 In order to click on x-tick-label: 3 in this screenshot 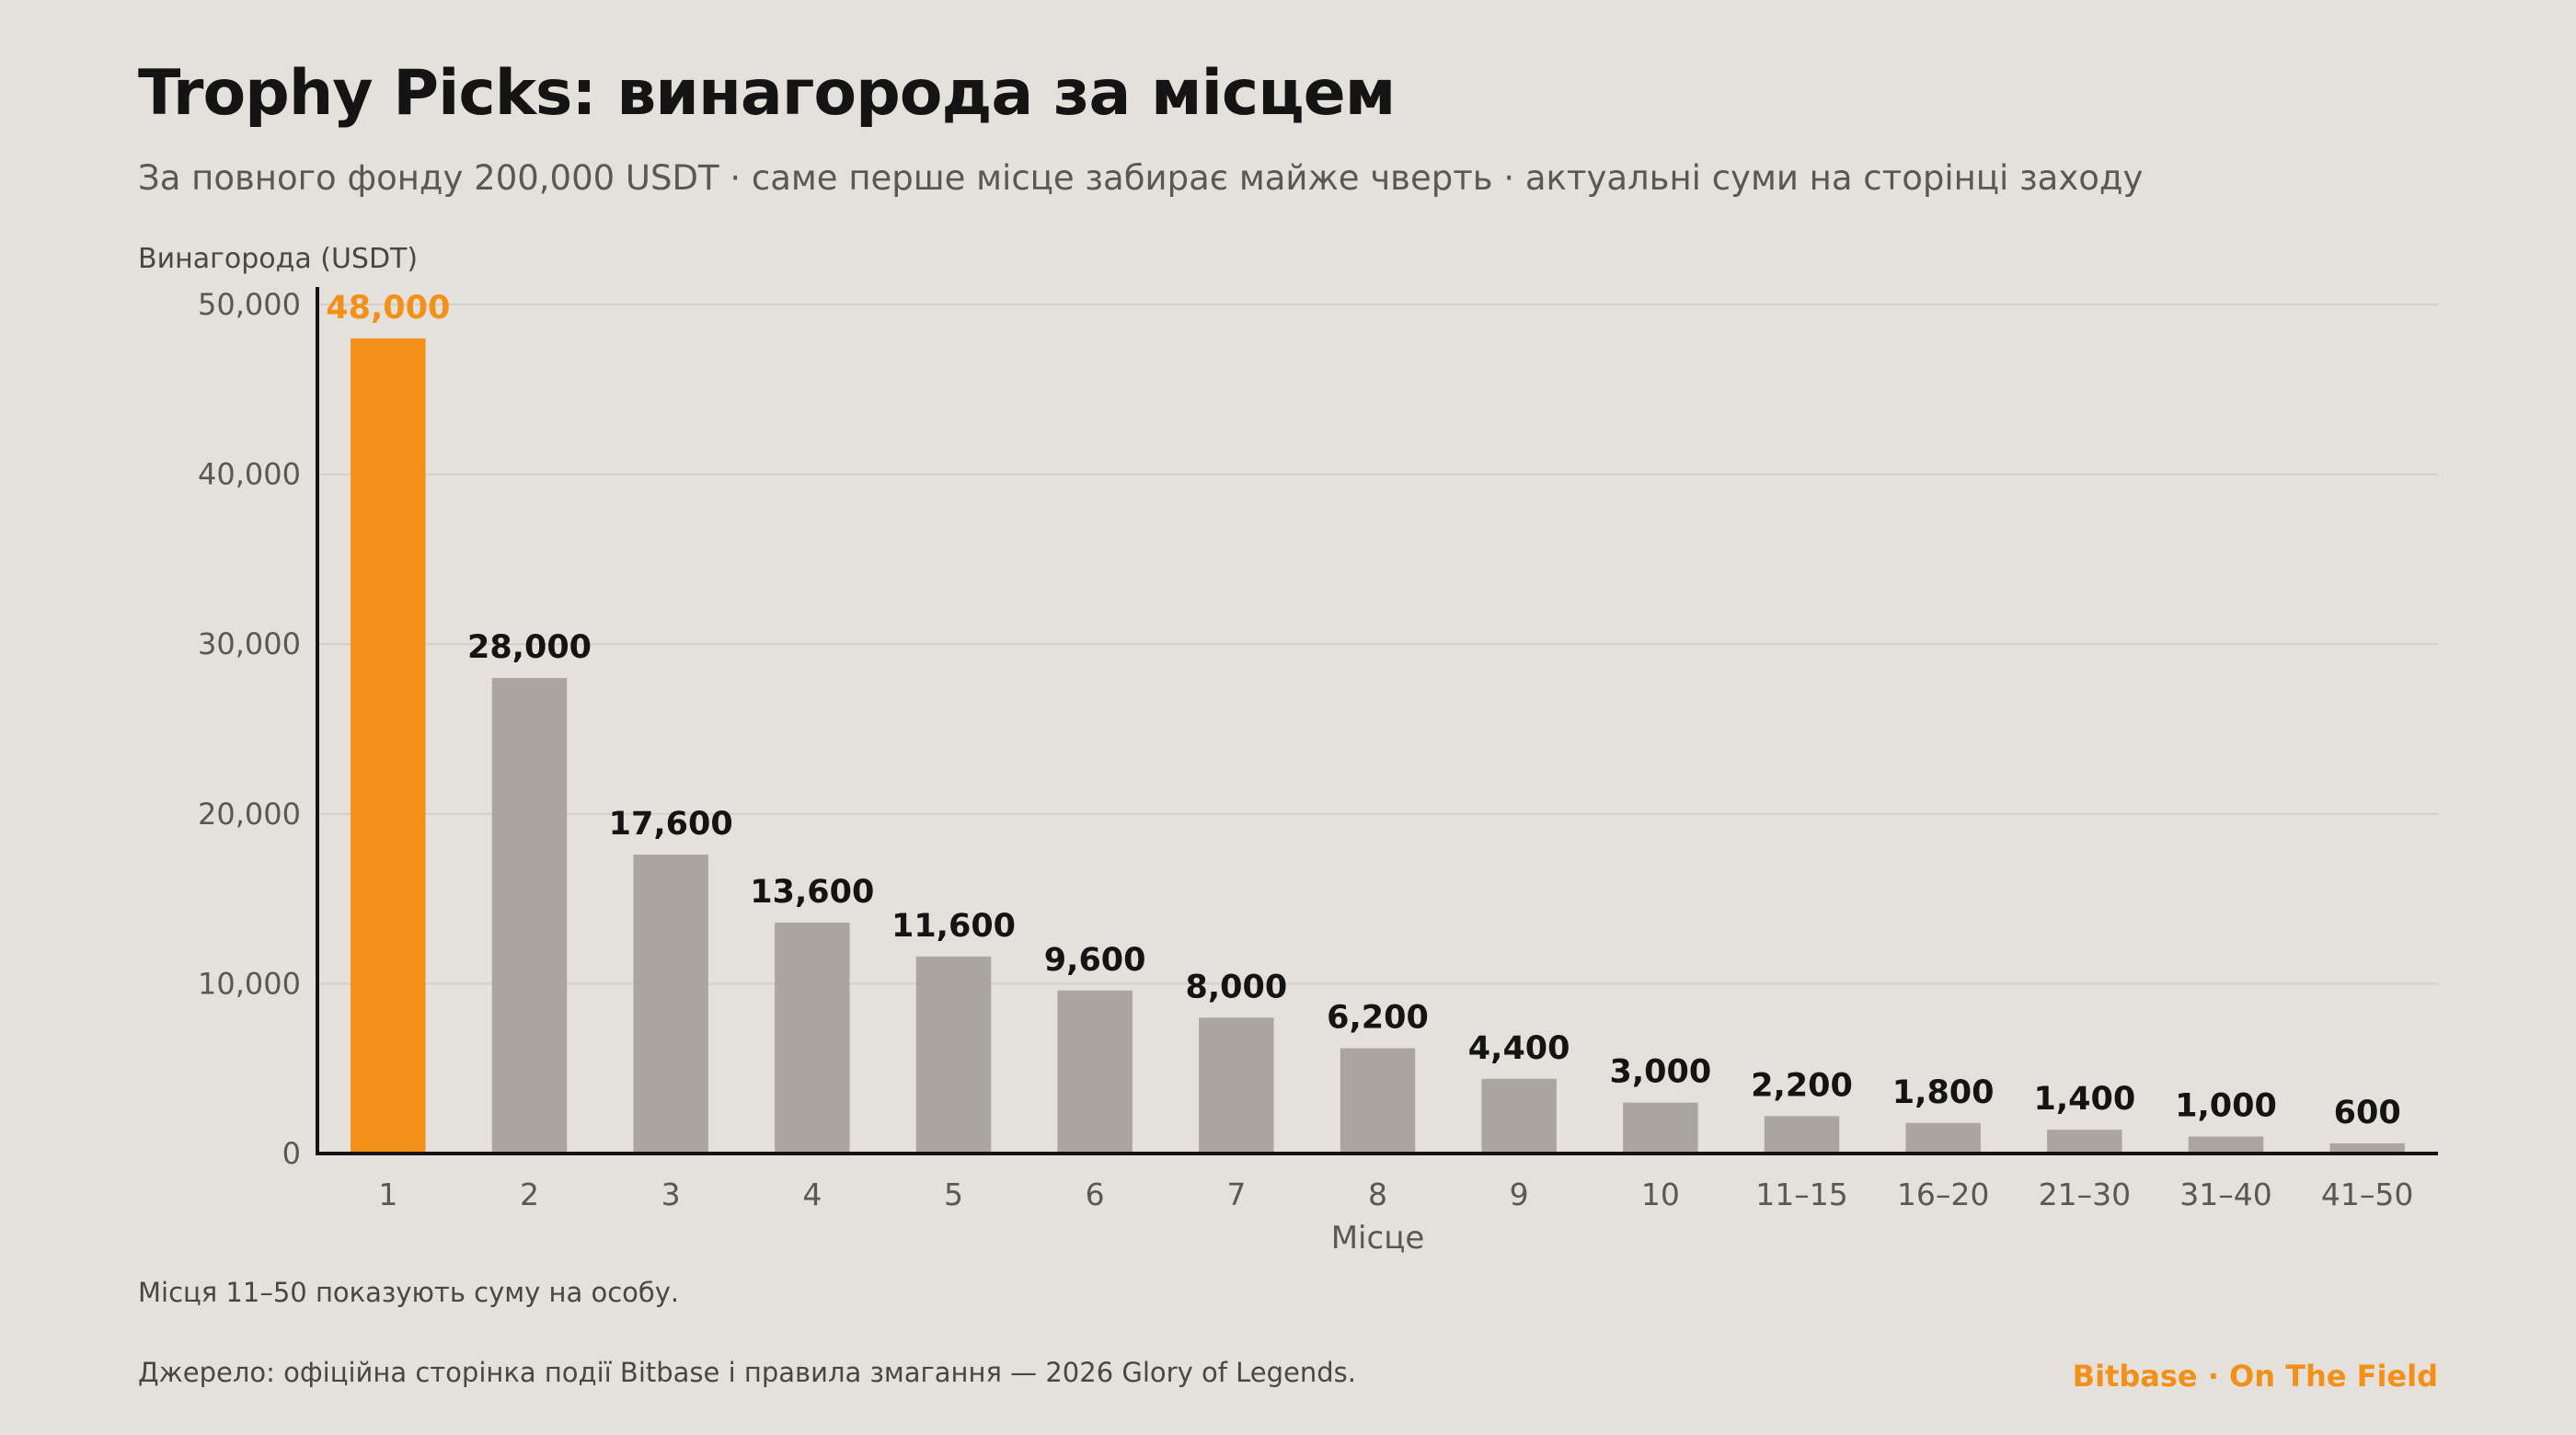, I will do `click(671, 1194)`.